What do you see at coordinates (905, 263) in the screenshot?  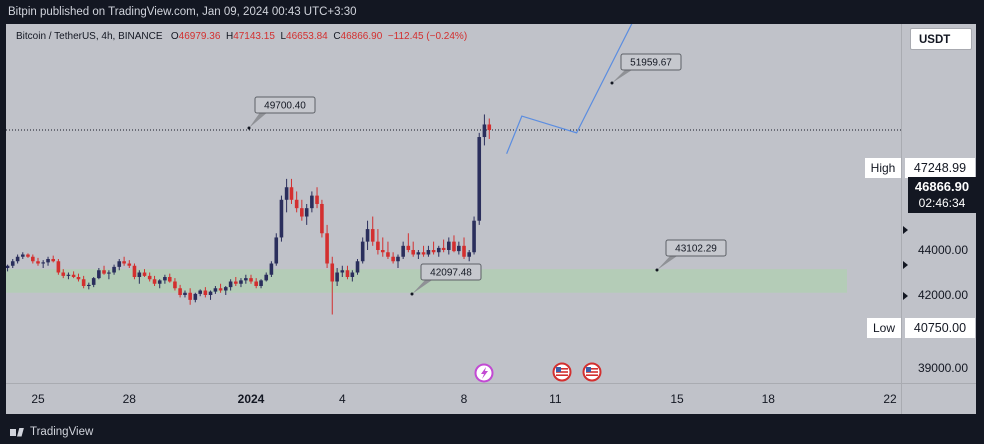 I see `scroll-arrows` at bounding box center [905, 263].